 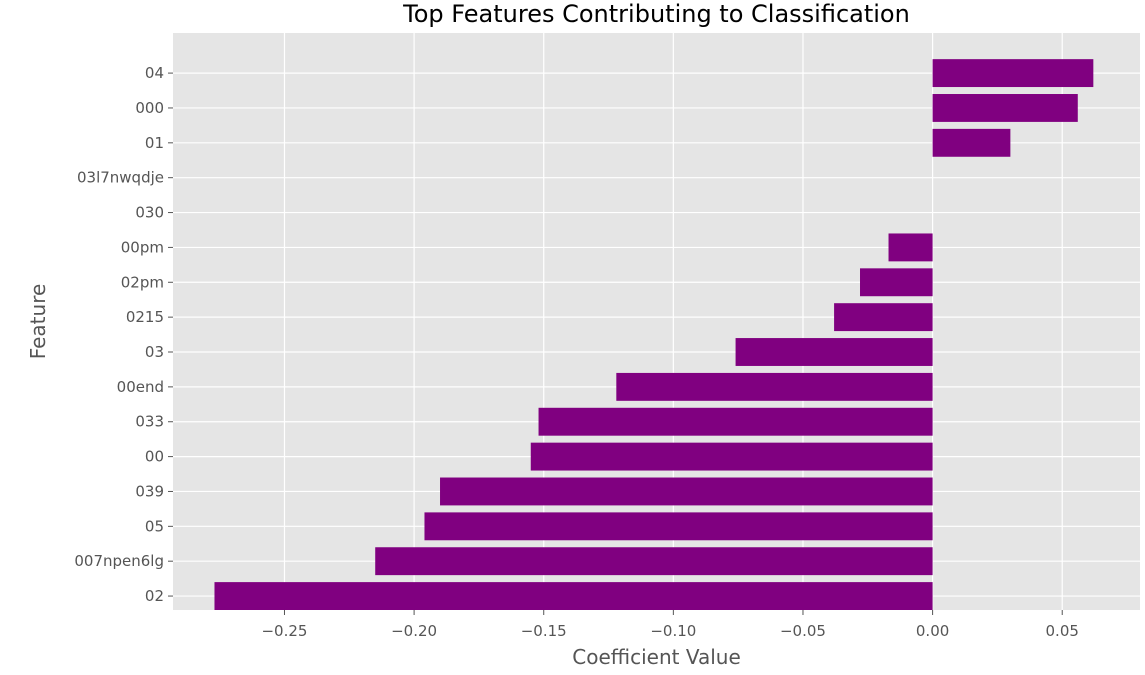 What do you see at coordinates (38, 322) in the screenshot?
I see `y-axis-label: Feature` at bounding box center [38, 322].